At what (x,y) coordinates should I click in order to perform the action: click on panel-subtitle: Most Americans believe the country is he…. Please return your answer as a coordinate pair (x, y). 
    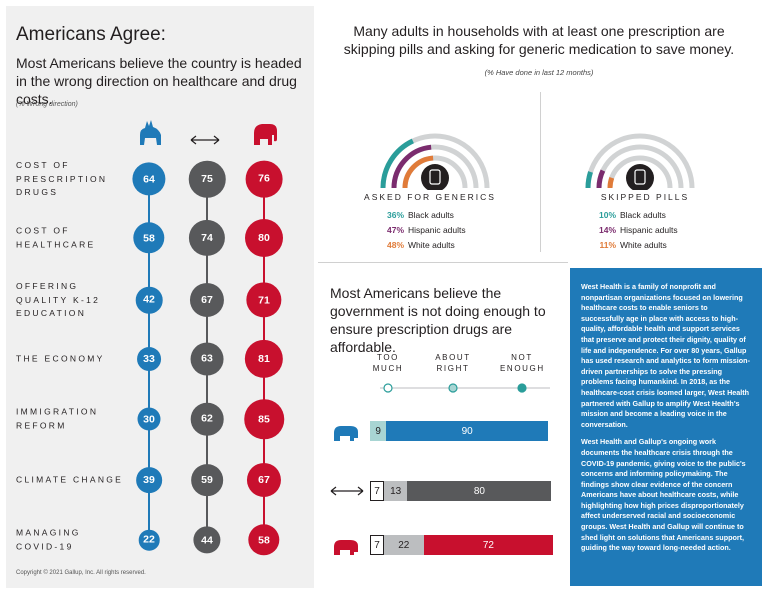
    Looking at the image, I should click on (159, 81).